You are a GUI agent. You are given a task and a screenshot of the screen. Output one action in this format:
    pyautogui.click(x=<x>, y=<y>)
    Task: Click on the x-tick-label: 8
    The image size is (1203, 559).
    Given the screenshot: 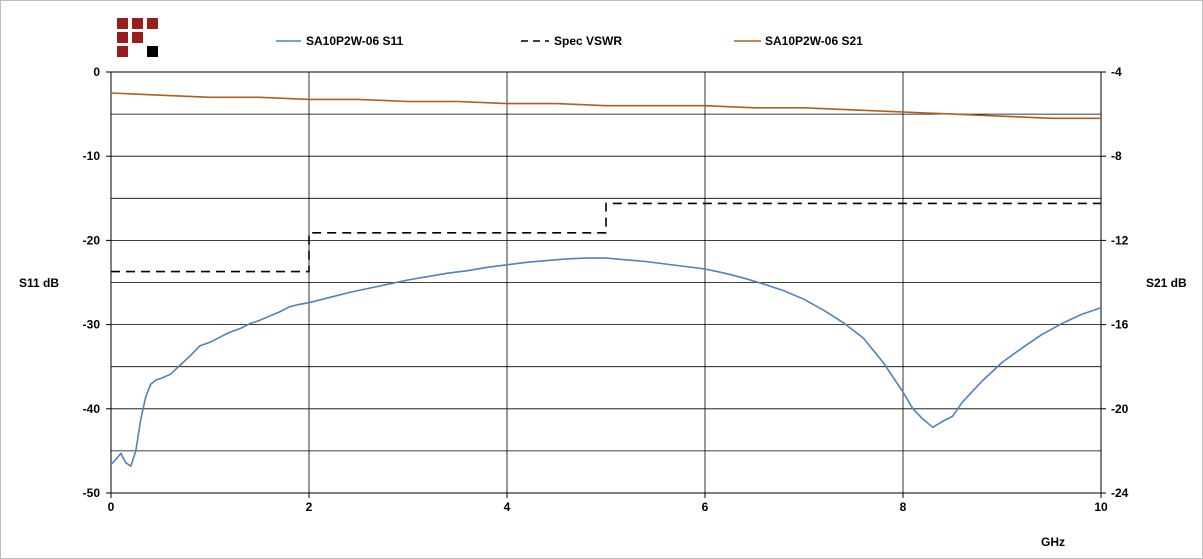 What is the action you would take?
    pyautogui.click(x=903, y=507)
    